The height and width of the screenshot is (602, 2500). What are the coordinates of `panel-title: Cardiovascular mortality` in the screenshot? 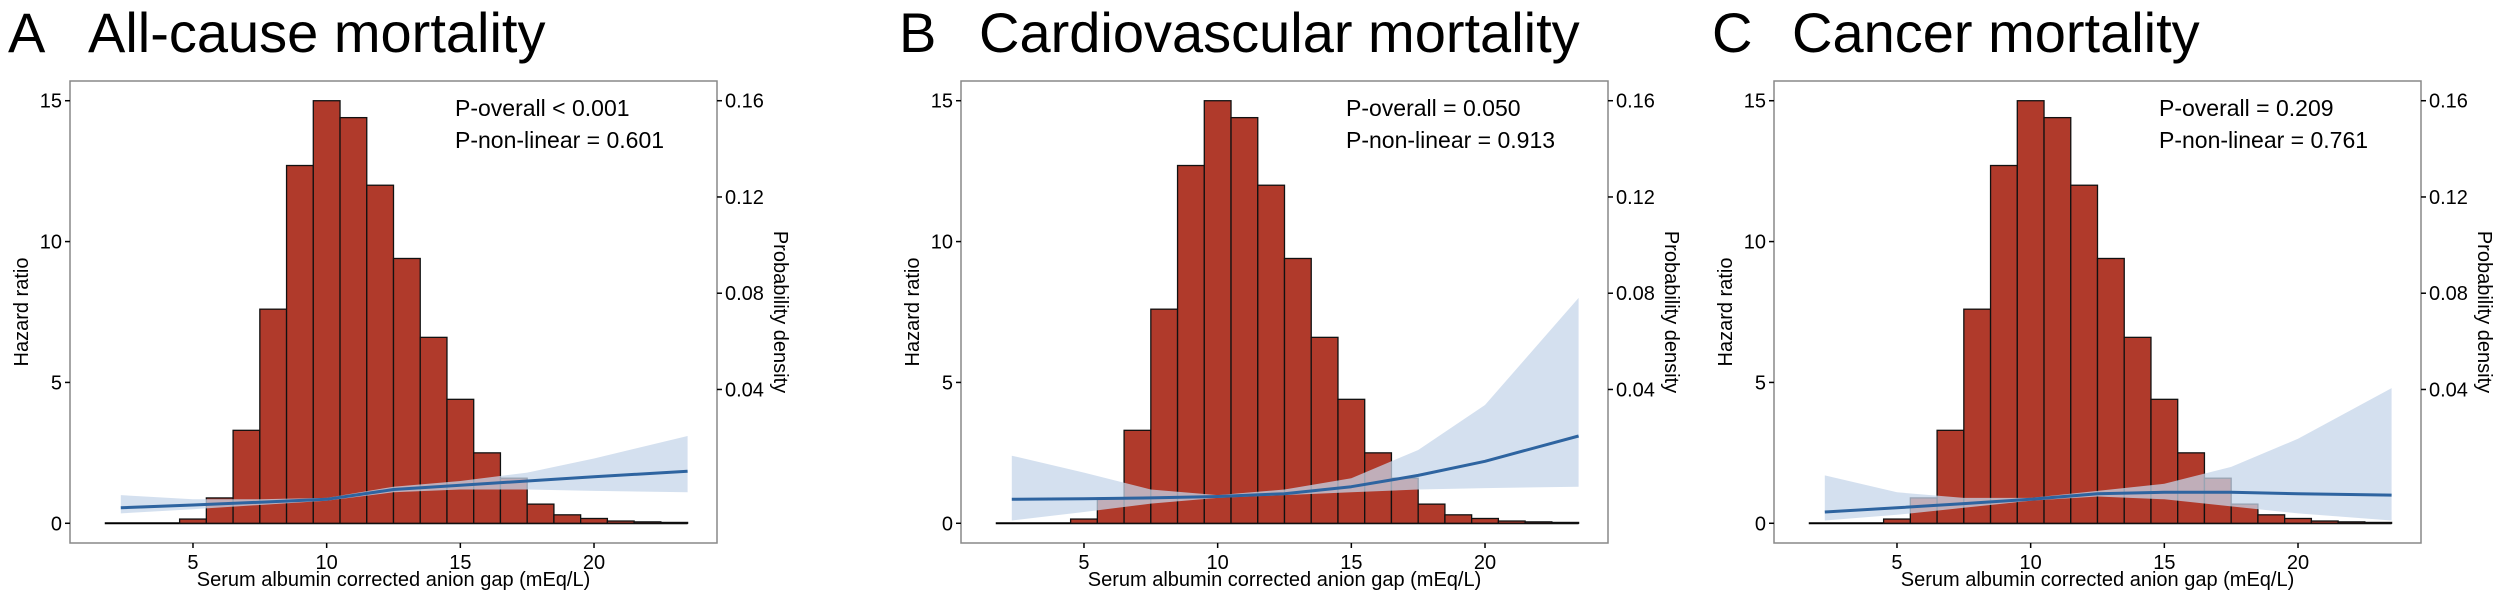 It's located at (1279, 32).